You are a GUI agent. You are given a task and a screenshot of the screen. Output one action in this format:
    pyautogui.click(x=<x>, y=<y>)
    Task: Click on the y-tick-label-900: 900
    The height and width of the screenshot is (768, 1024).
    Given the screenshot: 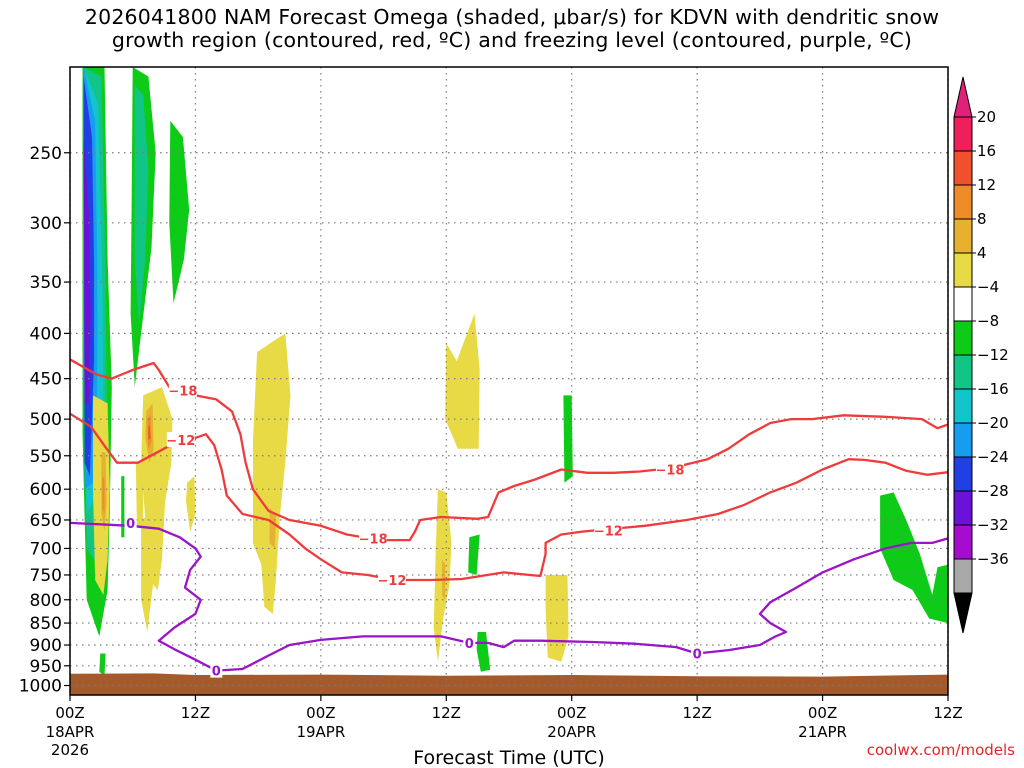 What is the action you would take?
    pyautogui.click(x=46, y=646)
    